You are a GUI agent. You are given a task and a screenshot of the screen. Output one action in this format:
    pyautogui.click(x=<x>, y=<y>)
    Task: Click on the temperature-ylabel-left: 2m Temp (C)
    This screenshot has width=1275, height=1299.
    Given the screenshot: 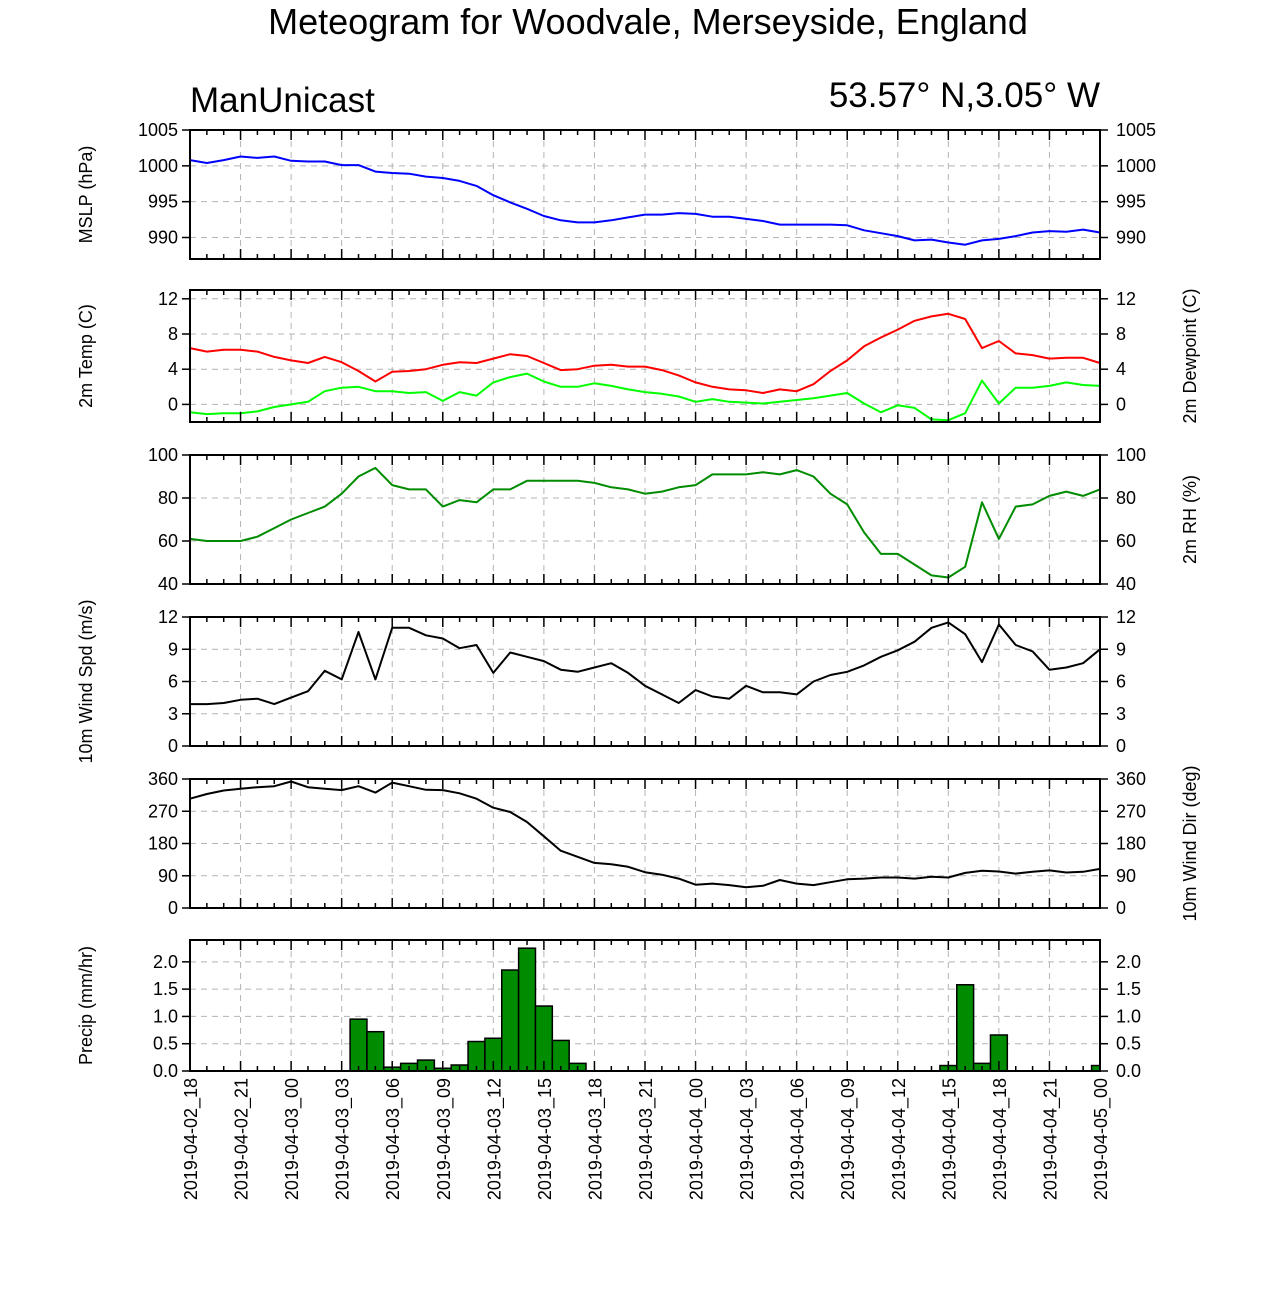 What is the action you would take?
    pyautogui.click(x=86, y=356)
    